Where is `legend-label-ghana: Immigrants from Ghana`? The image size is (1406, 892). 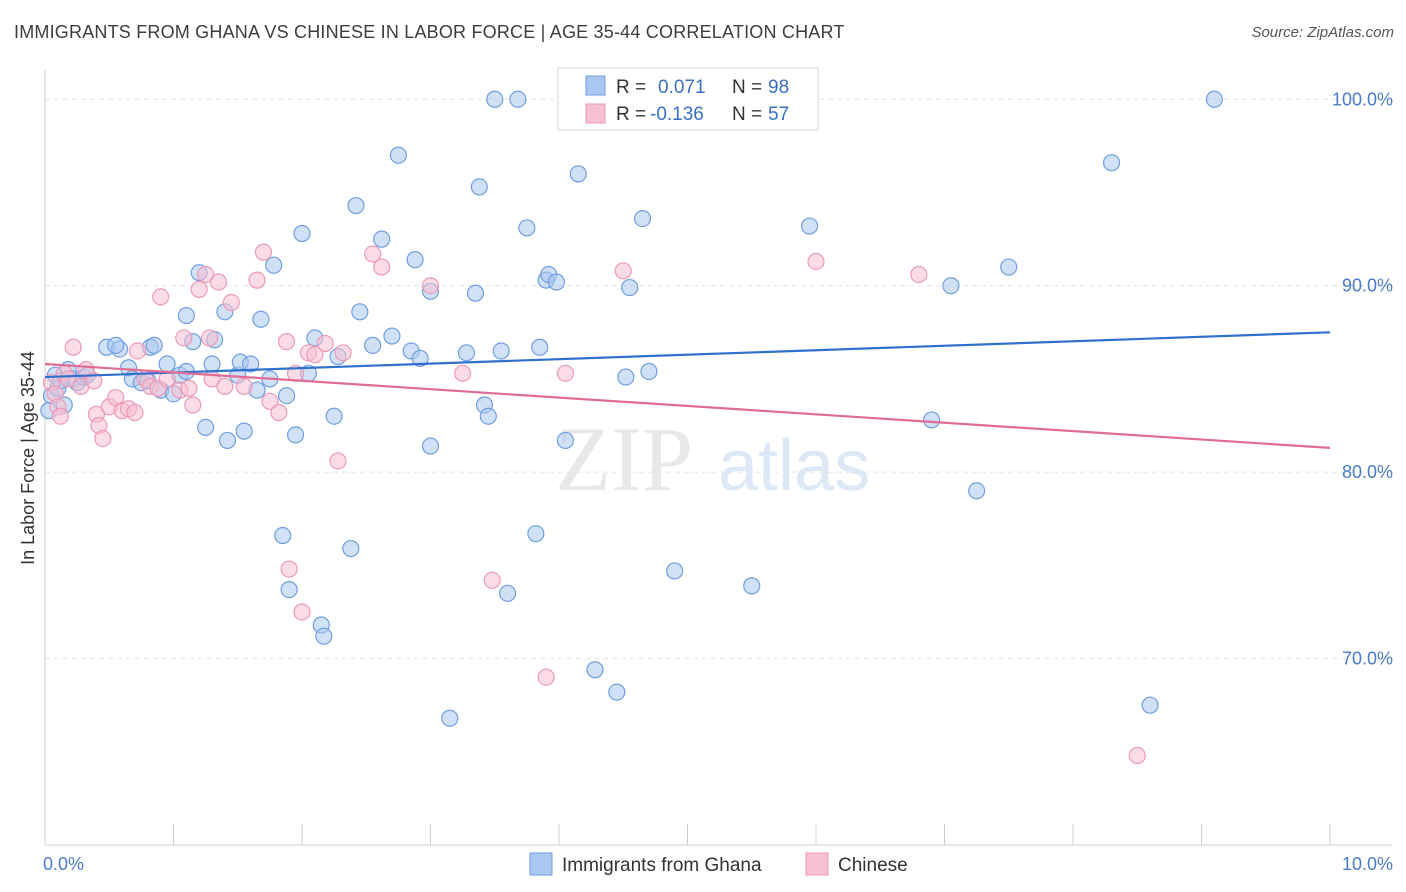
legend-label-ghana: Immigrants from Ghana is located at coordinates (662, 865).